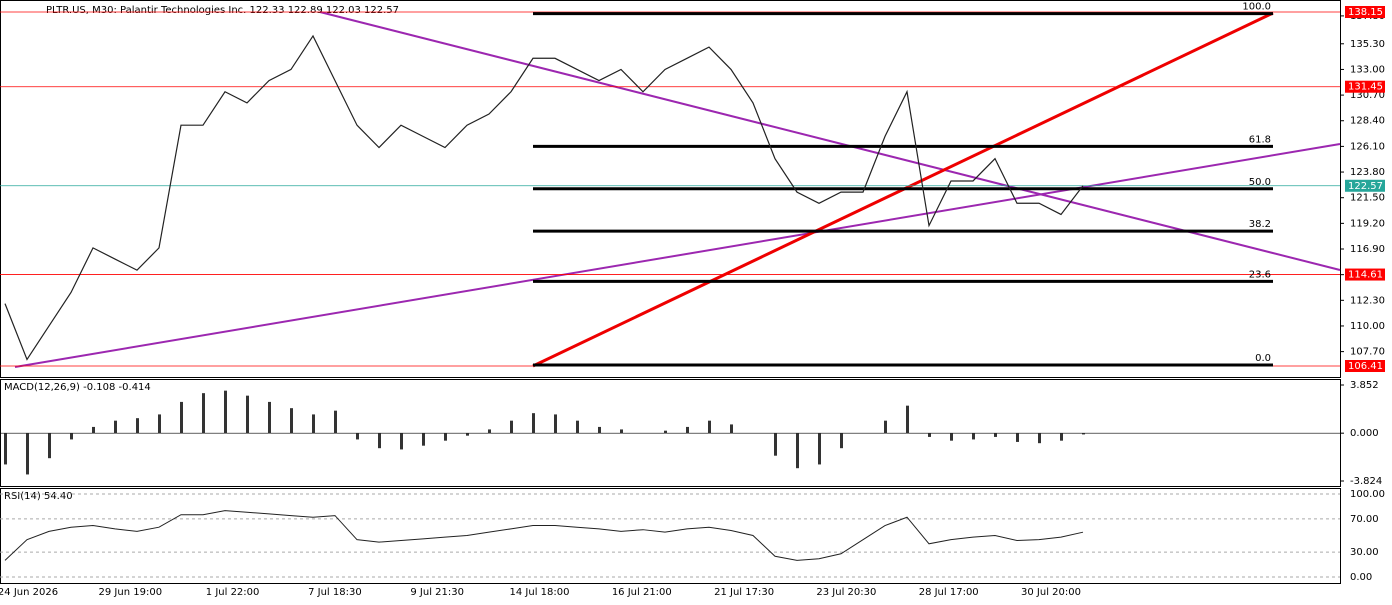 Image resolution: width=1392 pixels, height=605 pixels. Describe the element at coordinates (540, 592) in the screenshot. I see `time-label: 14 Jul 18:00` at that location.